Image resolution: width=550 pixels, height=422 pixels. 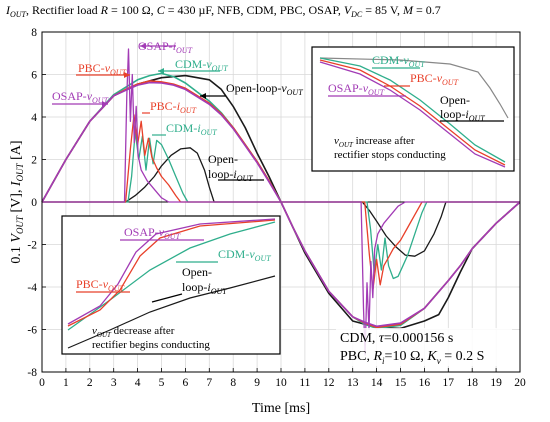 I want to click on inset-top-note-2: rectifier stops conducting, so click(x=390, y=155).